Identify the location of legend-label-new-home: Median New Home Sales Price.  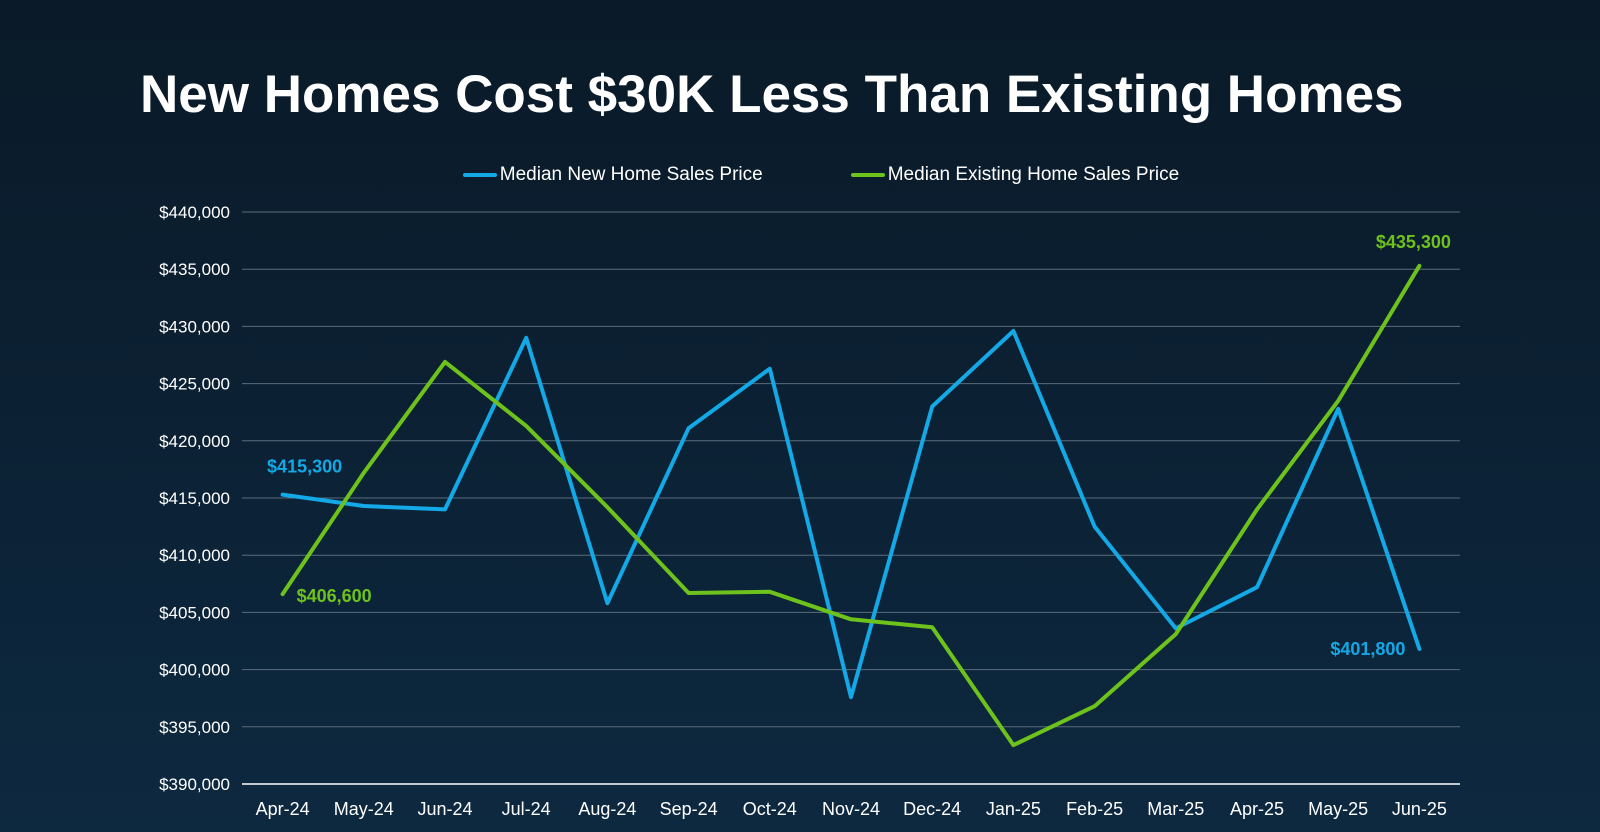
(631, 174).